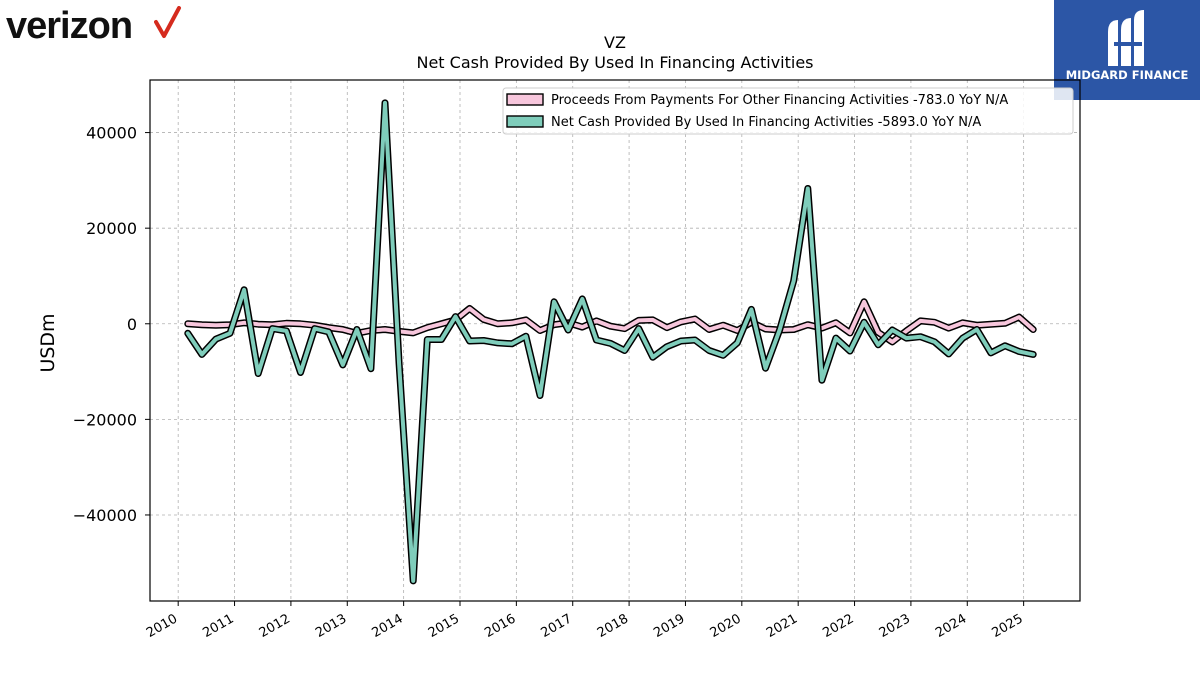 The width and height of the screenshot is (1200, 675). Describe the element at coordinates (895, 626) in the screenshot. I see `x-tick-label: 2023` at that location.